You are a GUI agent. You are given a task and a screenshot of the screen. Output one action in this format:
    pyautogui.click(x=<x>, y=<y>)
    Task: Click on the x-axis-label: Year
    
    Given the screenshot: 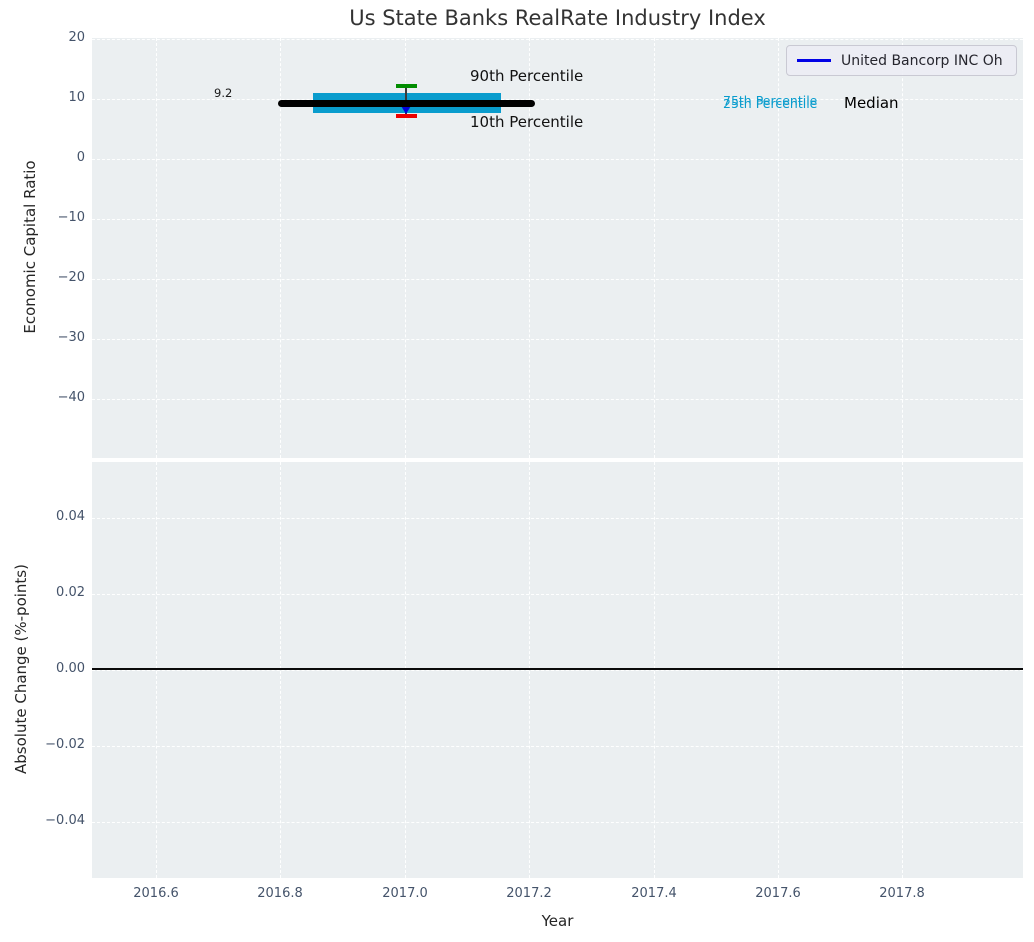 What is the action you would take?
    pyautogui.click(x=557, y=921)
    